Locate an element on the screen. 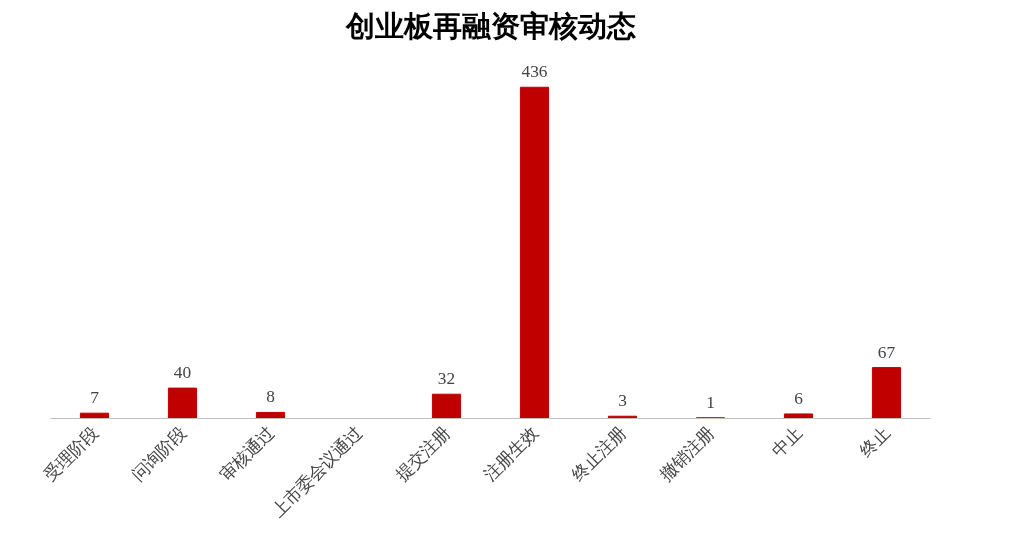 The image size is (1013, 548). chart-title: 创业板再融资审核动态 is located at coordinates (490, 25).